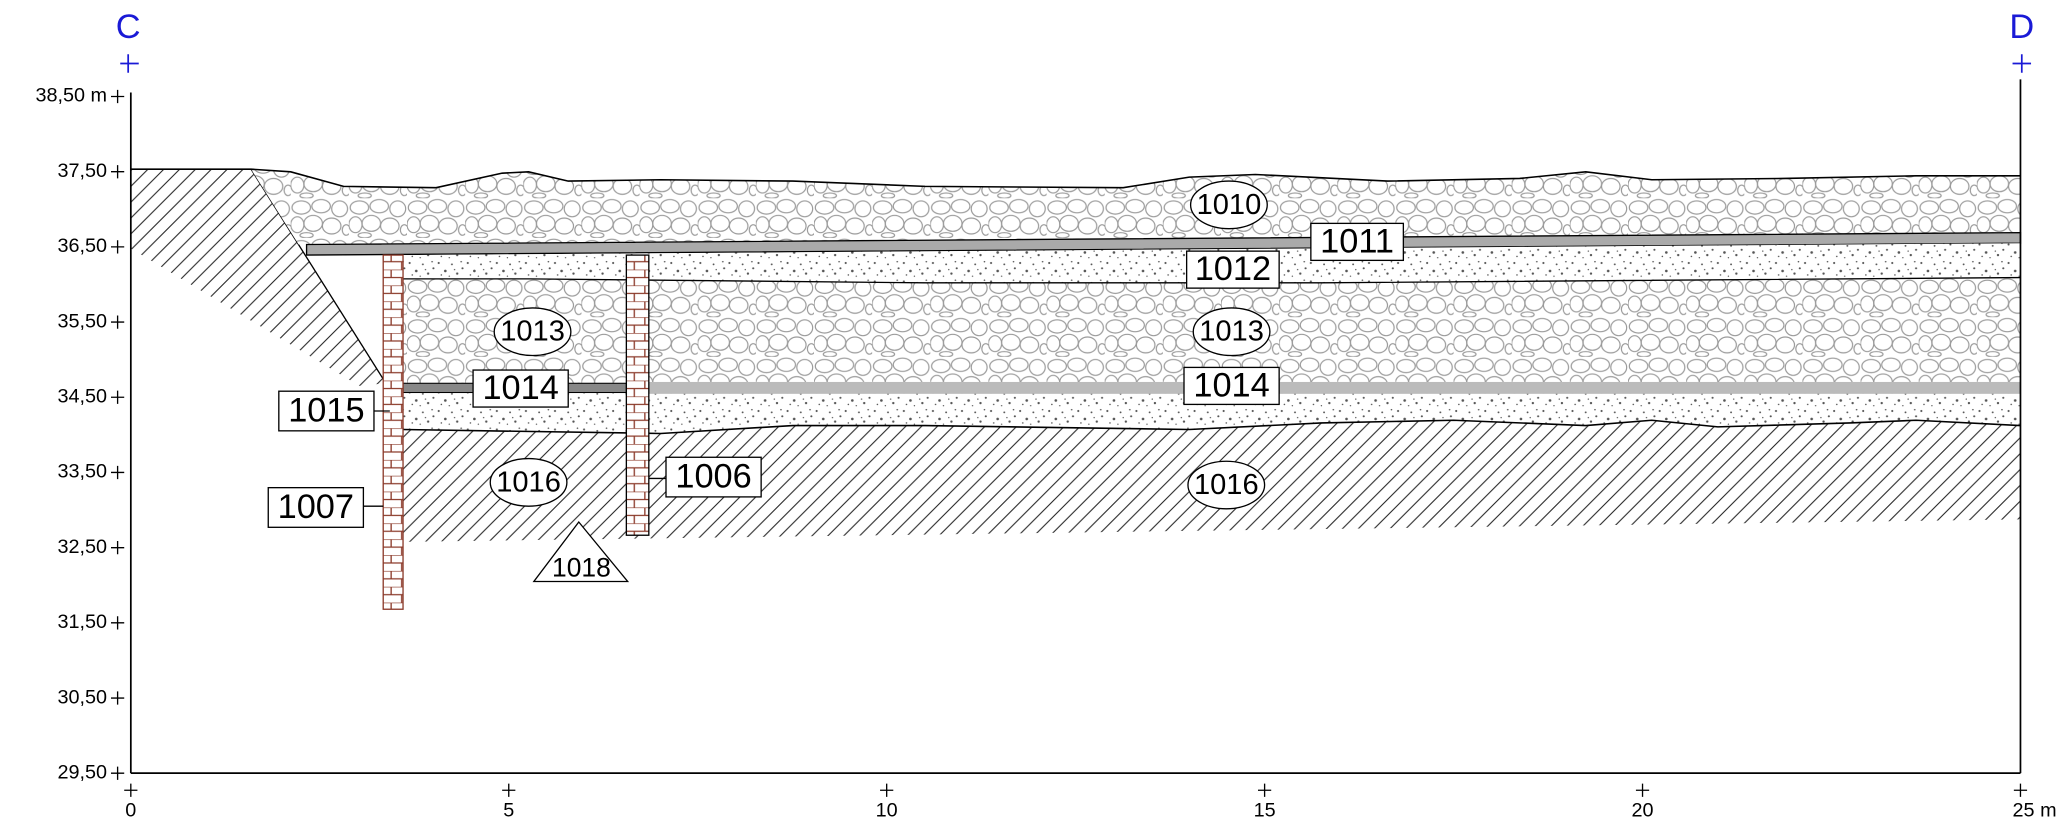 The width and height of the screenshot is (2072, 831). Describe the element at coordinates (82, 622) in the screenshot. I see `y-tick-label: 31,50` at that location.